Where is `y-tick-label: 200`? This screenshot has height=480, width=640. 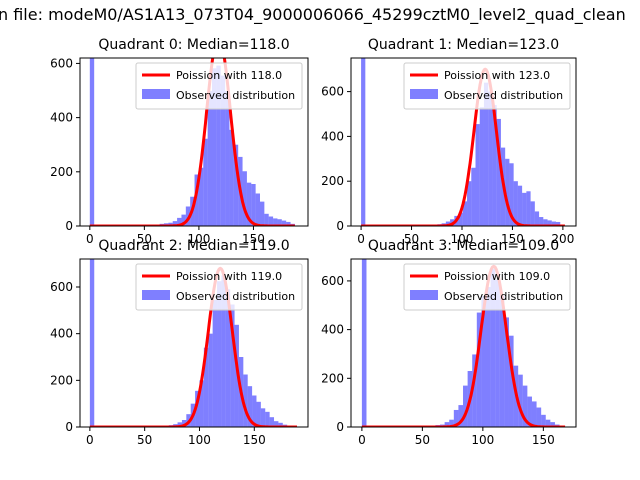 y-tick-label: 200 is located at coordinates (332, 378).